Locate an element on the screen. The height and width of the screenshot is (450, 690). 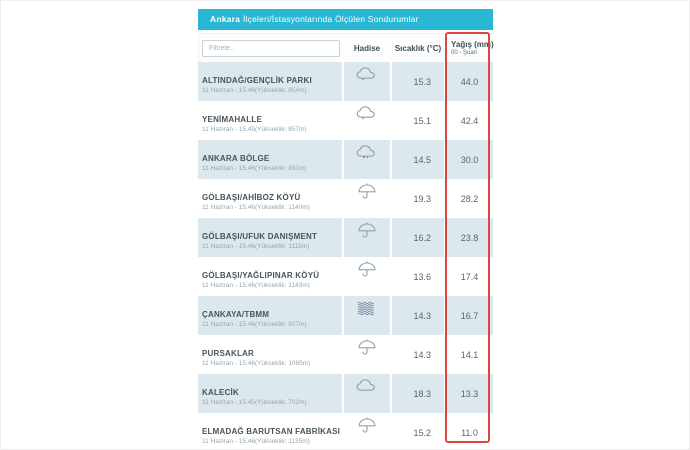
temperature-value: 14.5 is located at coordinates (417, 159).